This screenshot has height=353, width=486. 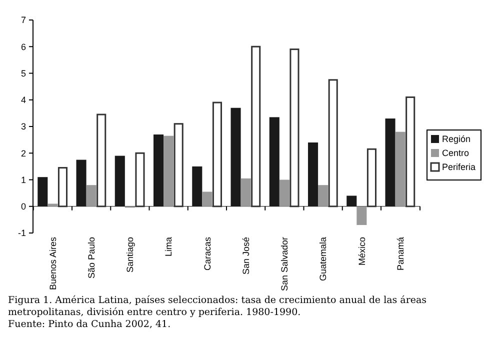 I want to click on x-tick-label: Guatemala, so click(x=323, y=259).